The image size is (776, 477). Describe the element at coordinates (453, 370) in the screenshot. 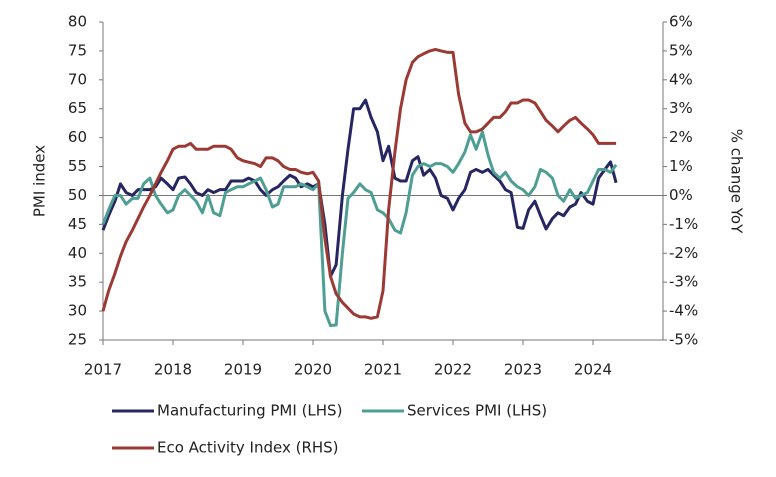

I see `x-tick-label: 2022` at that location.